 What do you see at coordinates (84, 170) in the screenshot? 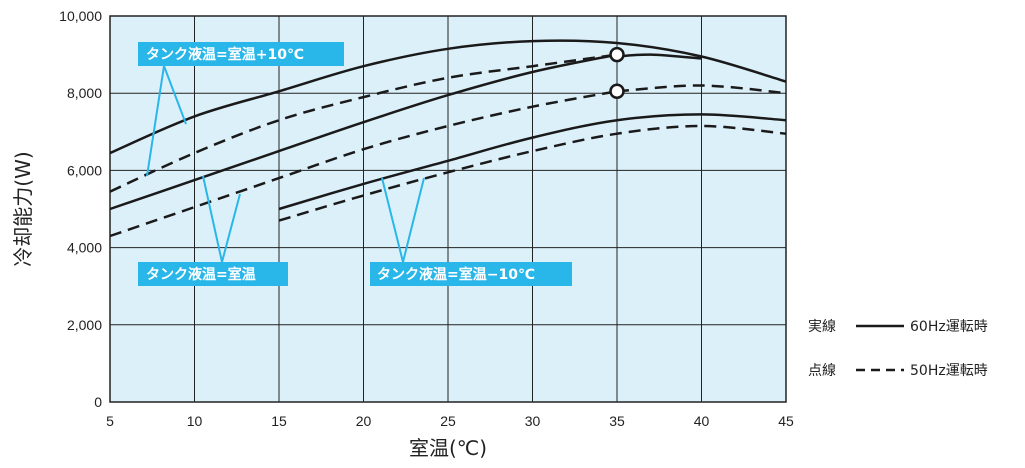
I see `y-tick-label: 6,000` at bounding box center [84, 170].